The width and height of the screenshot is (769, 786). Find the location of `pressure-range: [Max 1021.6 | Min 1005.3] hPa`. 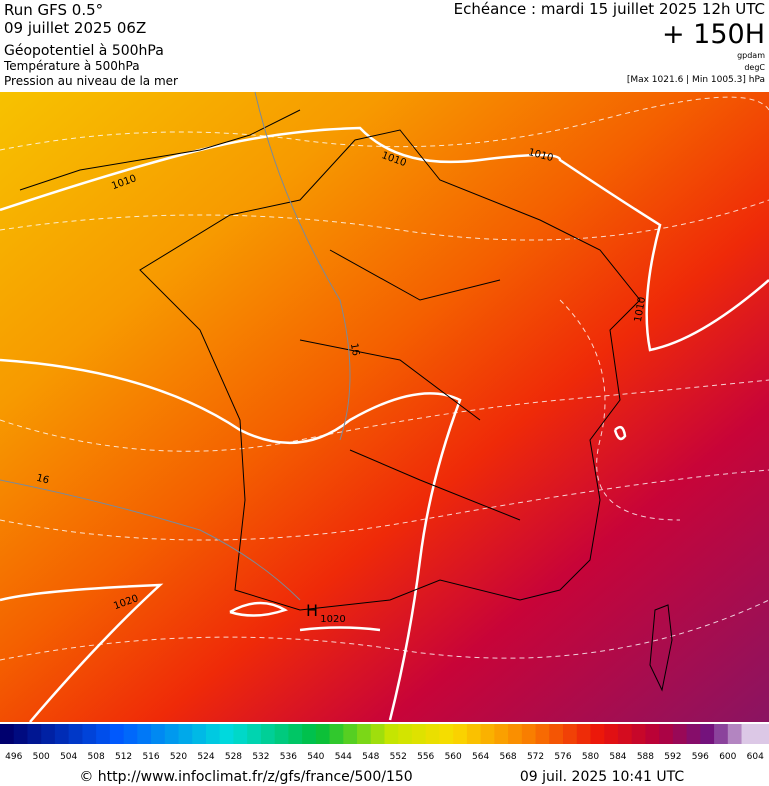

pressure-range: [Max 1021.6 | Min 1005.3] hPa is located at coordinates (696, 80).